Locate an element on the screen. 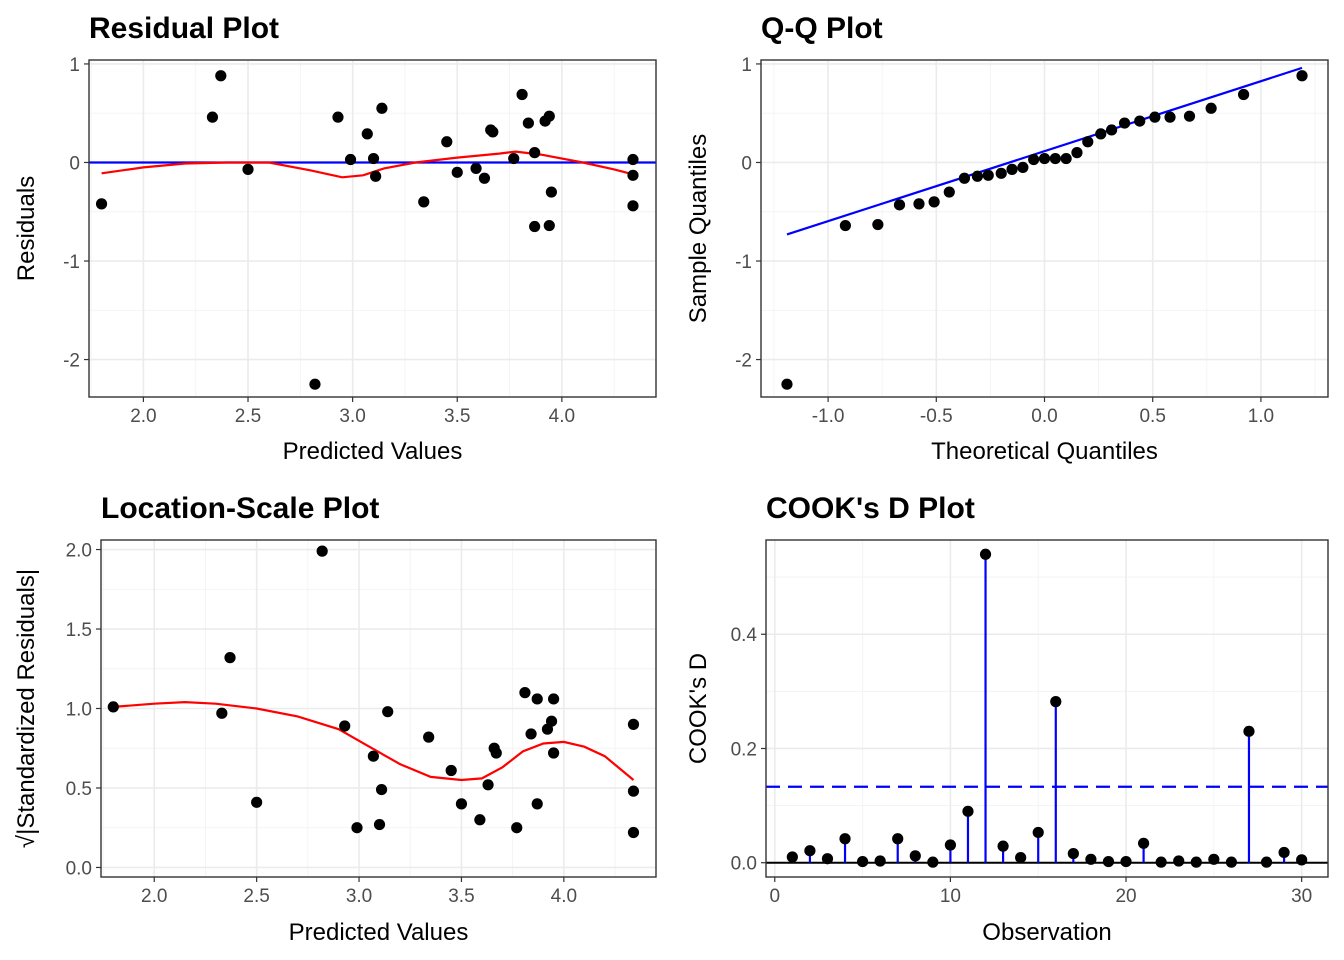  x-axis-label: Predicted Values is located at coordinates (373, 451).